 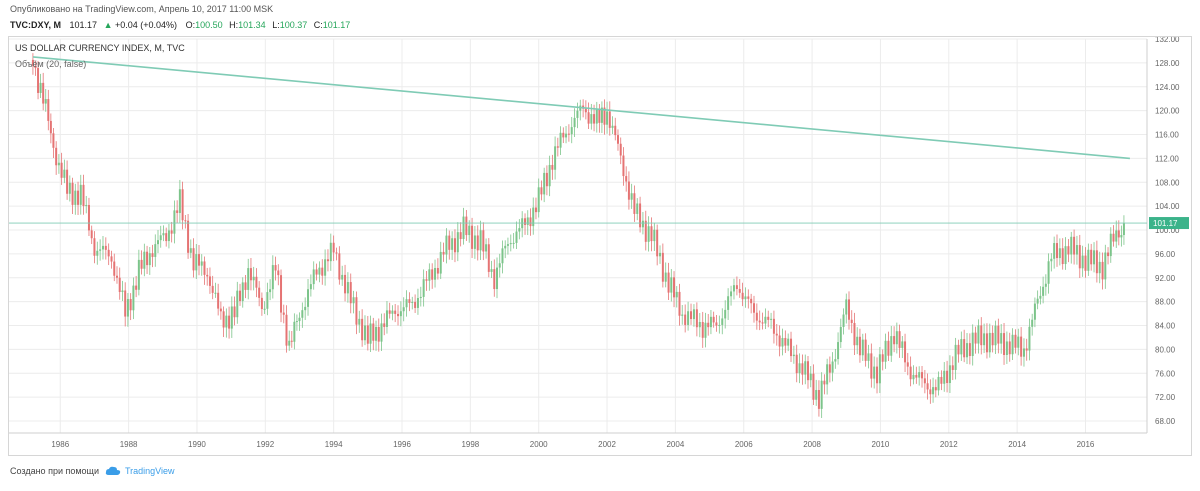 What do you see at coordinates (1165, 254) in the screenshot?
I see `y-tick-label: 96.00` at bounding box center [1165, 254].